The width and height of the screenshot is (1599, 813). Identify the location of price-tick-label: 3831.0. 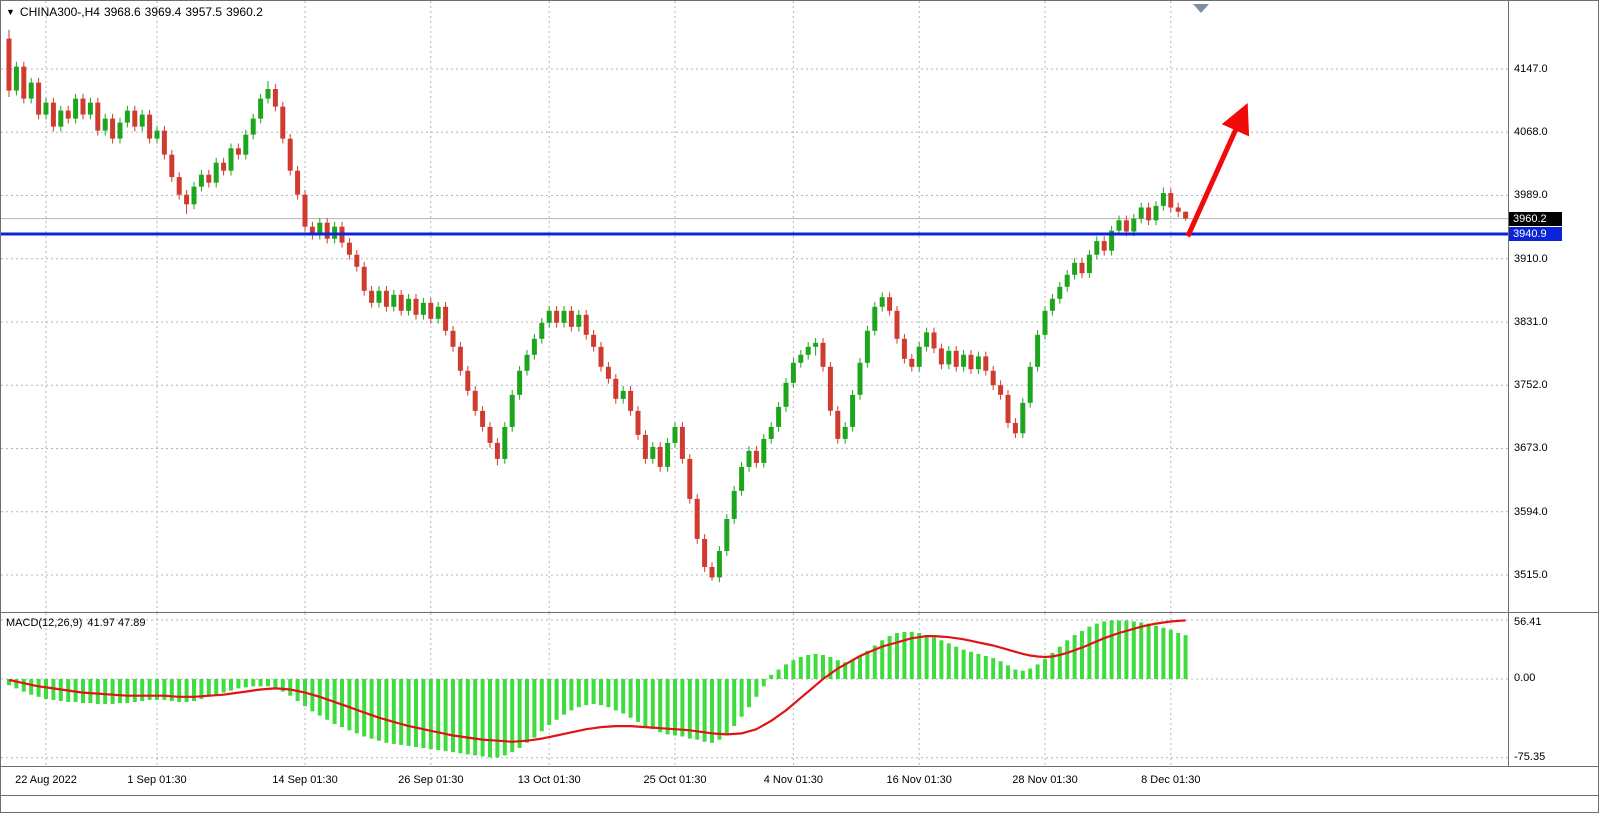
(1531, 321).